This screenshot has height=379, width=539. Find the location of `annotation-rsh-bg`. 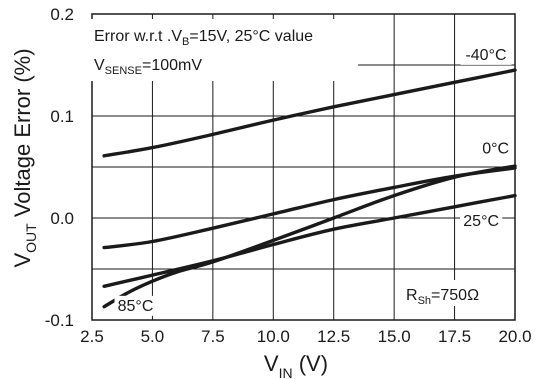

annotation-rsh-bg is located at coordinates (448, 293).